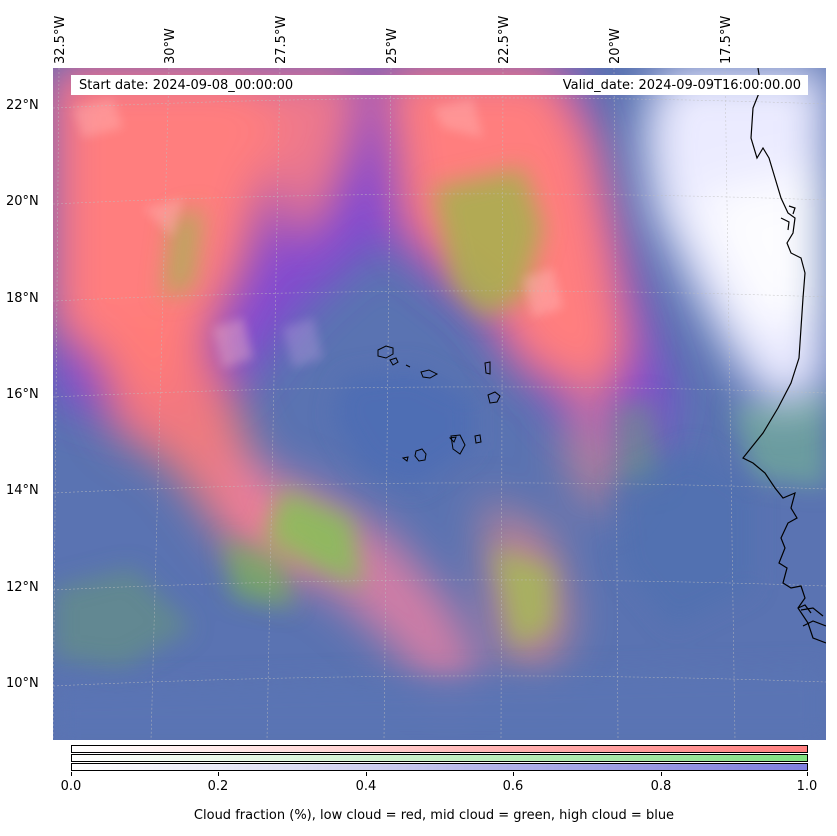 This screenshot has height=836, width=837. What do you see at coordinates (22, 683) in the screenshot?
I see `lat-label-10n: 10°N` at bounding box center [22, 683].